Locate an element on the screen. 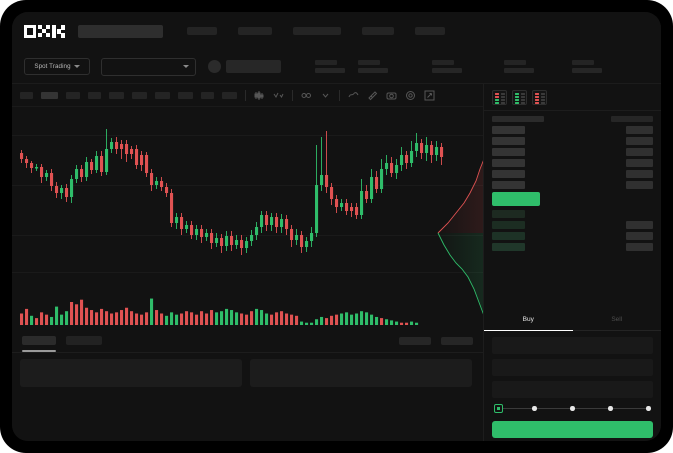 The width and height of the screenshot is (673, 453). camera-icon is located at coordinates (391, 95).